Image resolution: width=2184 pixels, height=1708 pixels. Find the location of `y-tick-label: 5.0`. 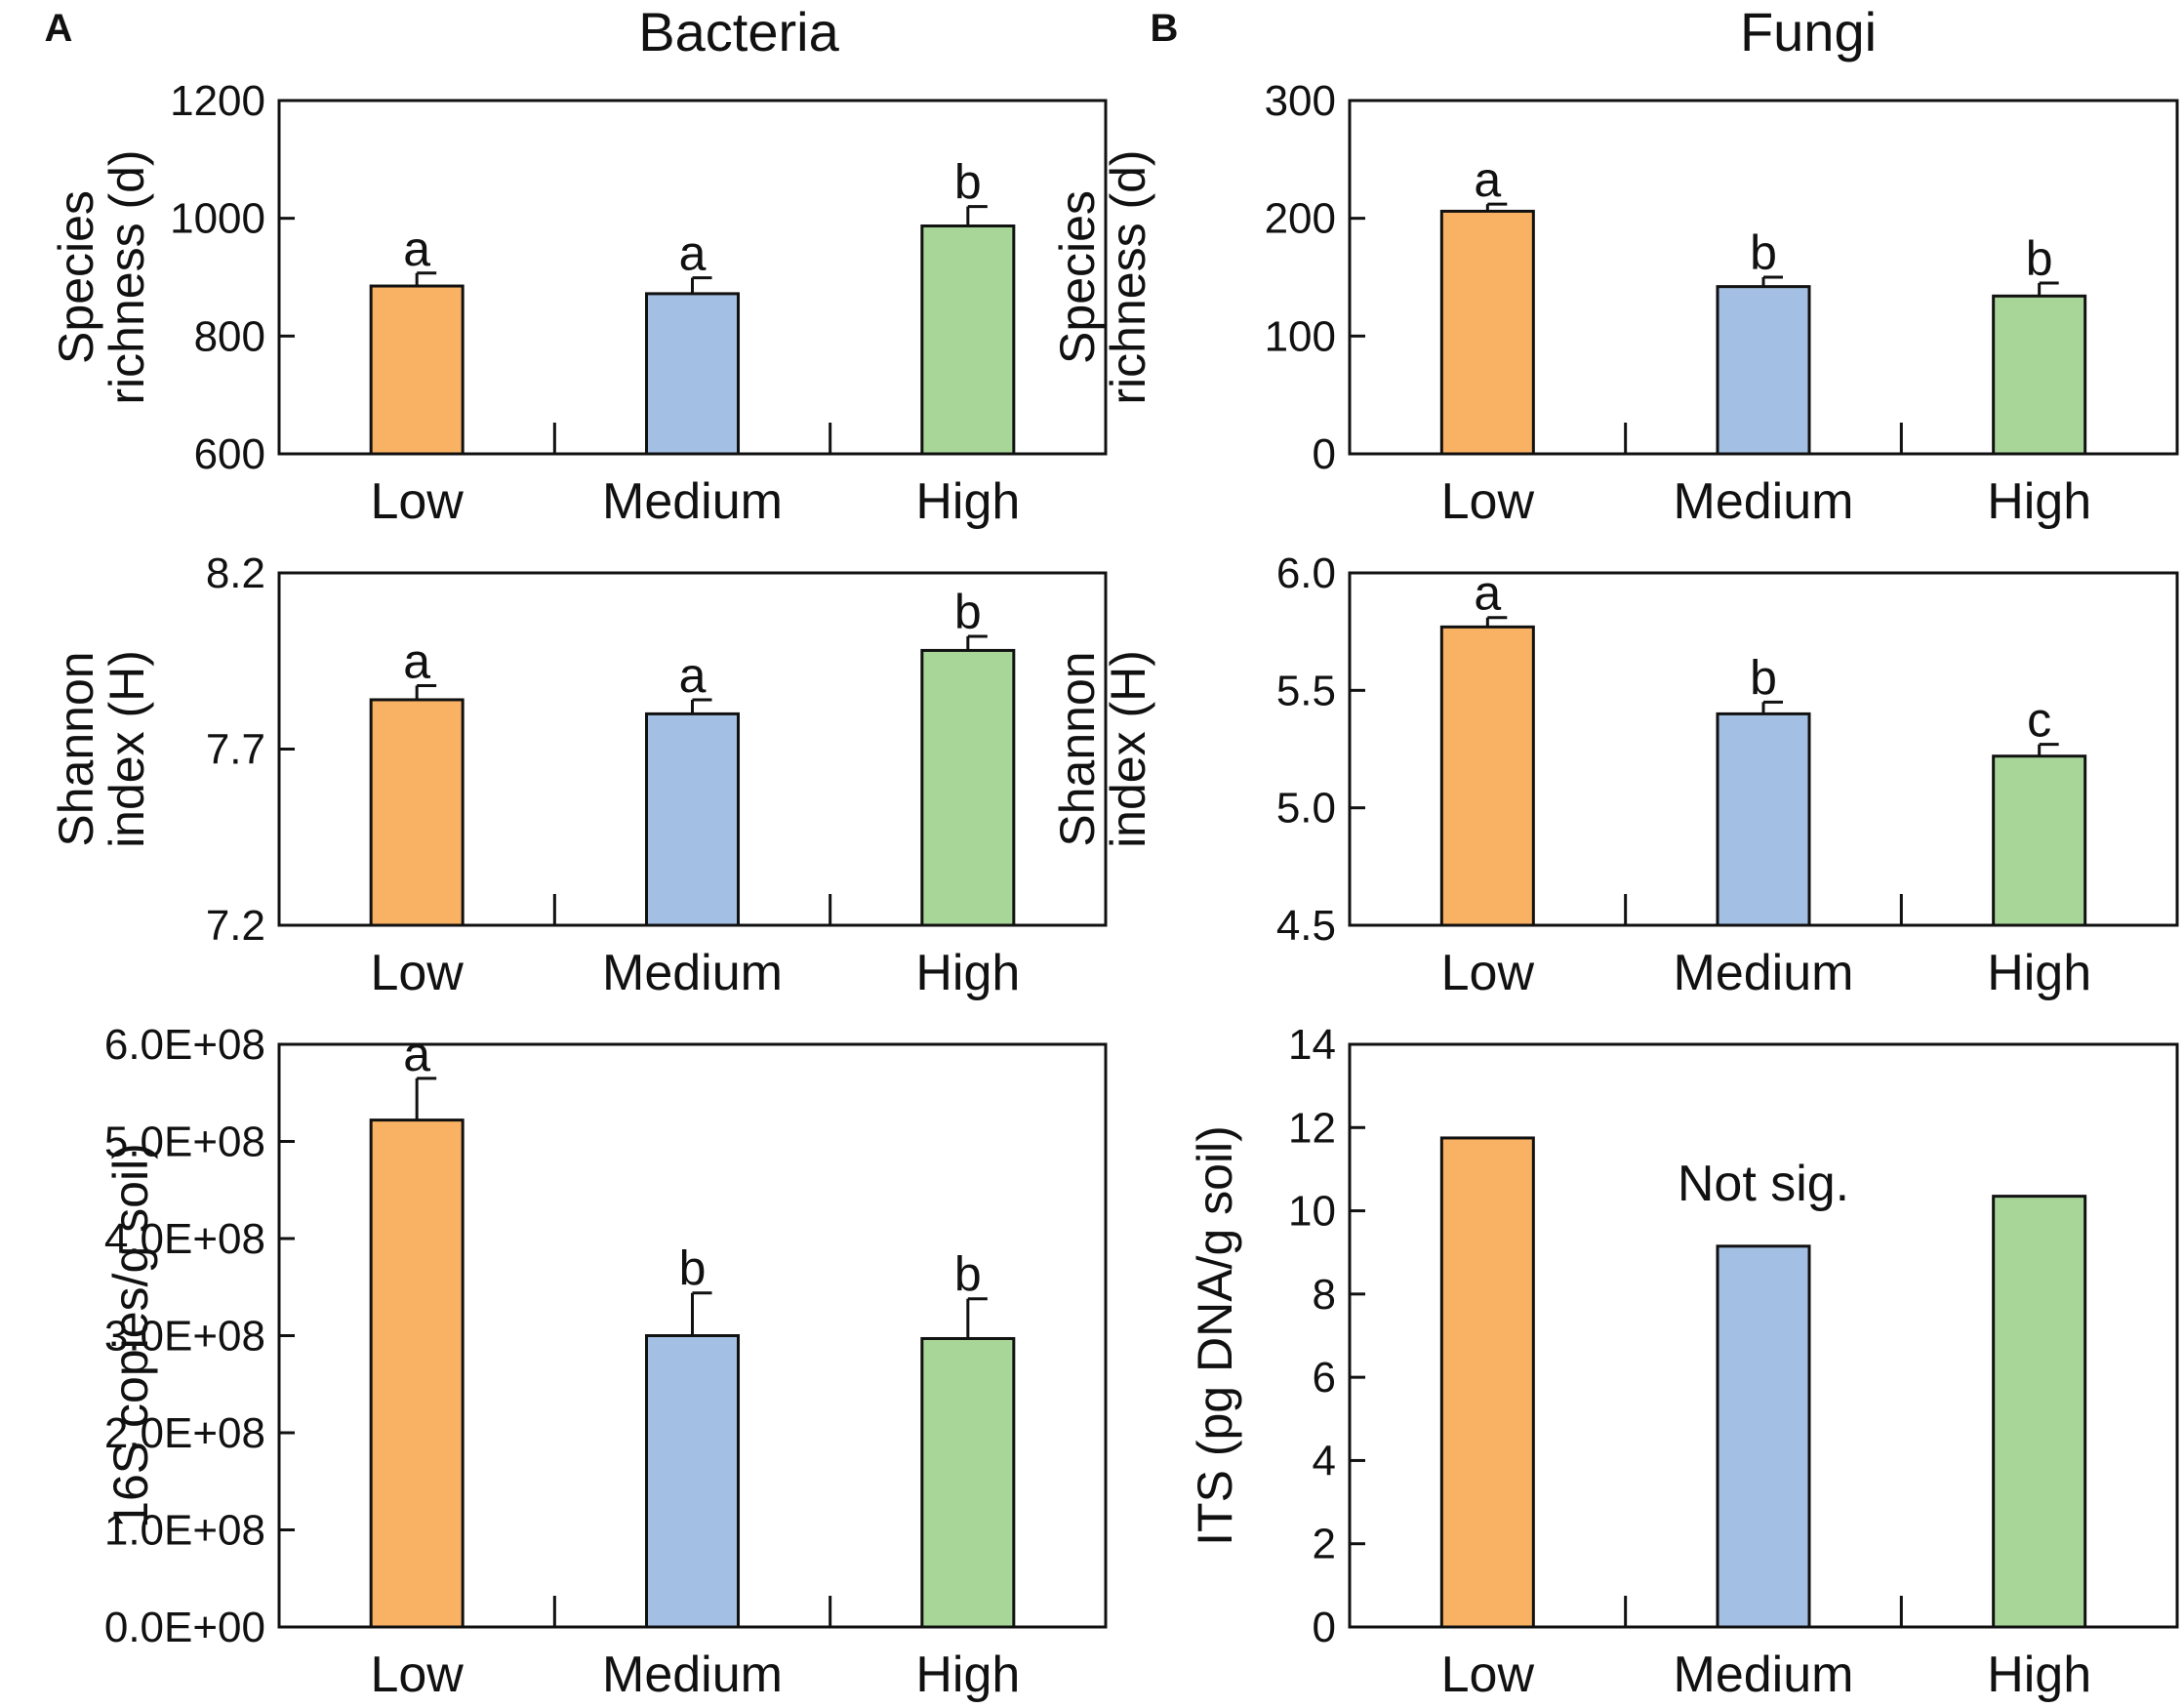

y-tick-label: 5.0 is located at coordinates (1306, 809).